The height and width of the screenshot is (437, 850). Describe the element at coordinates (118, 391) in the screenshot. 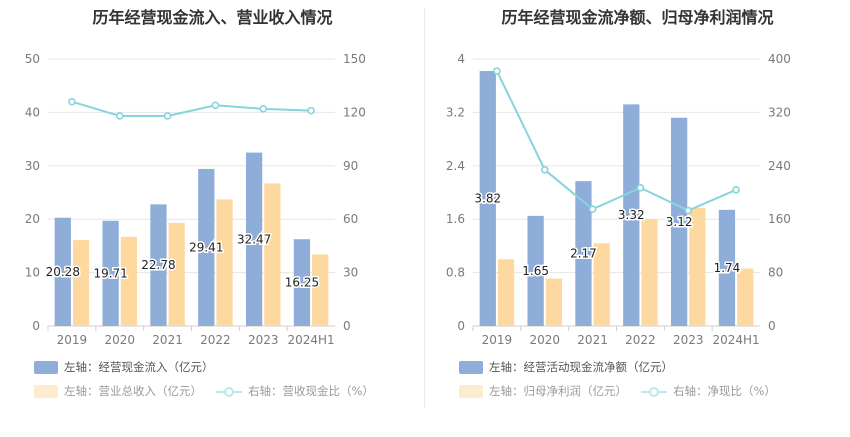

I see `left-legend-item-revenue: 左轴：营业总收入（亿元）` at that location.